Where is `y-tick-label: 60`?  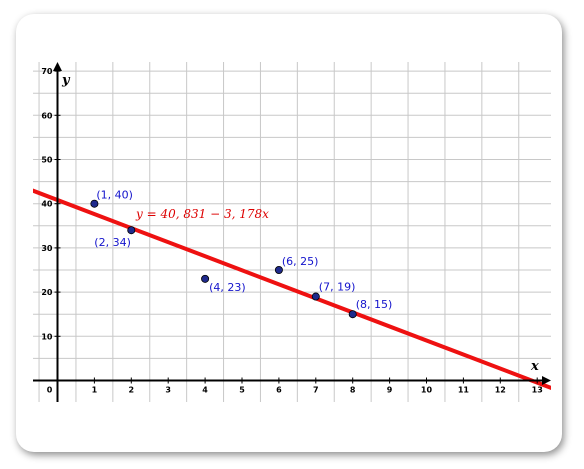
y-tick-label: 60 is located at coordinates (47, 115).